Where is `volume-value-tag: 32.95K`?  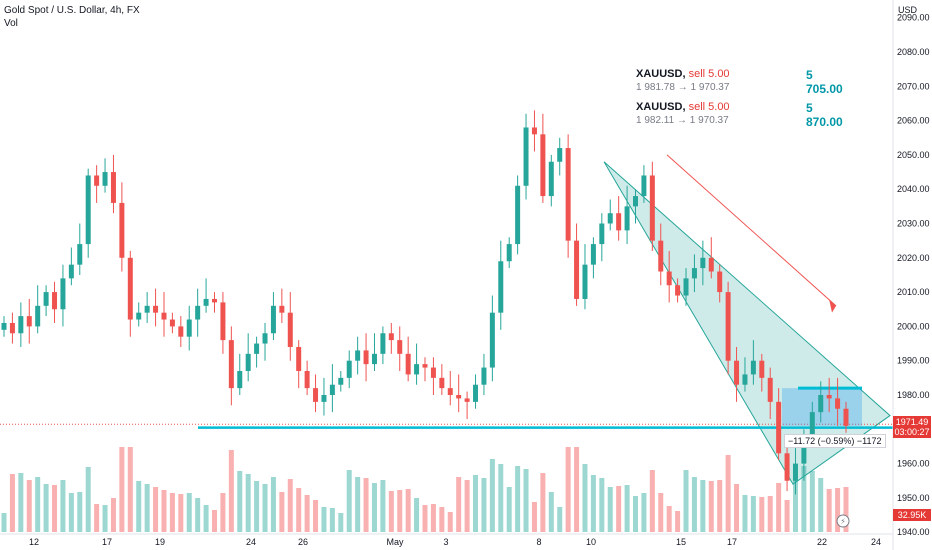 volume-value-tag: 32.95K is located at coordinates (912, 515).